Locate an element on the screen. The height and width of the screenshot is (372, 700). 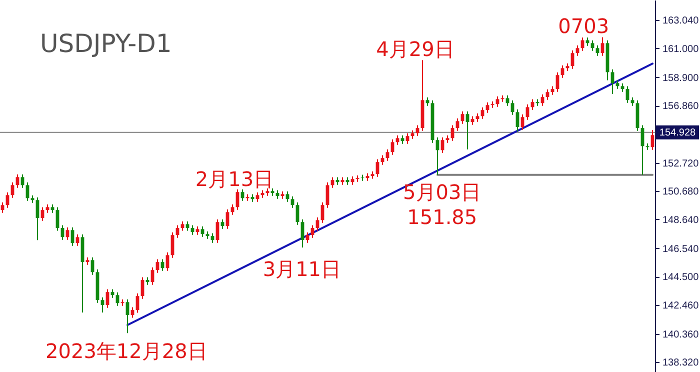
text: USDJPY-D1 is located at coordinates (106, 43).